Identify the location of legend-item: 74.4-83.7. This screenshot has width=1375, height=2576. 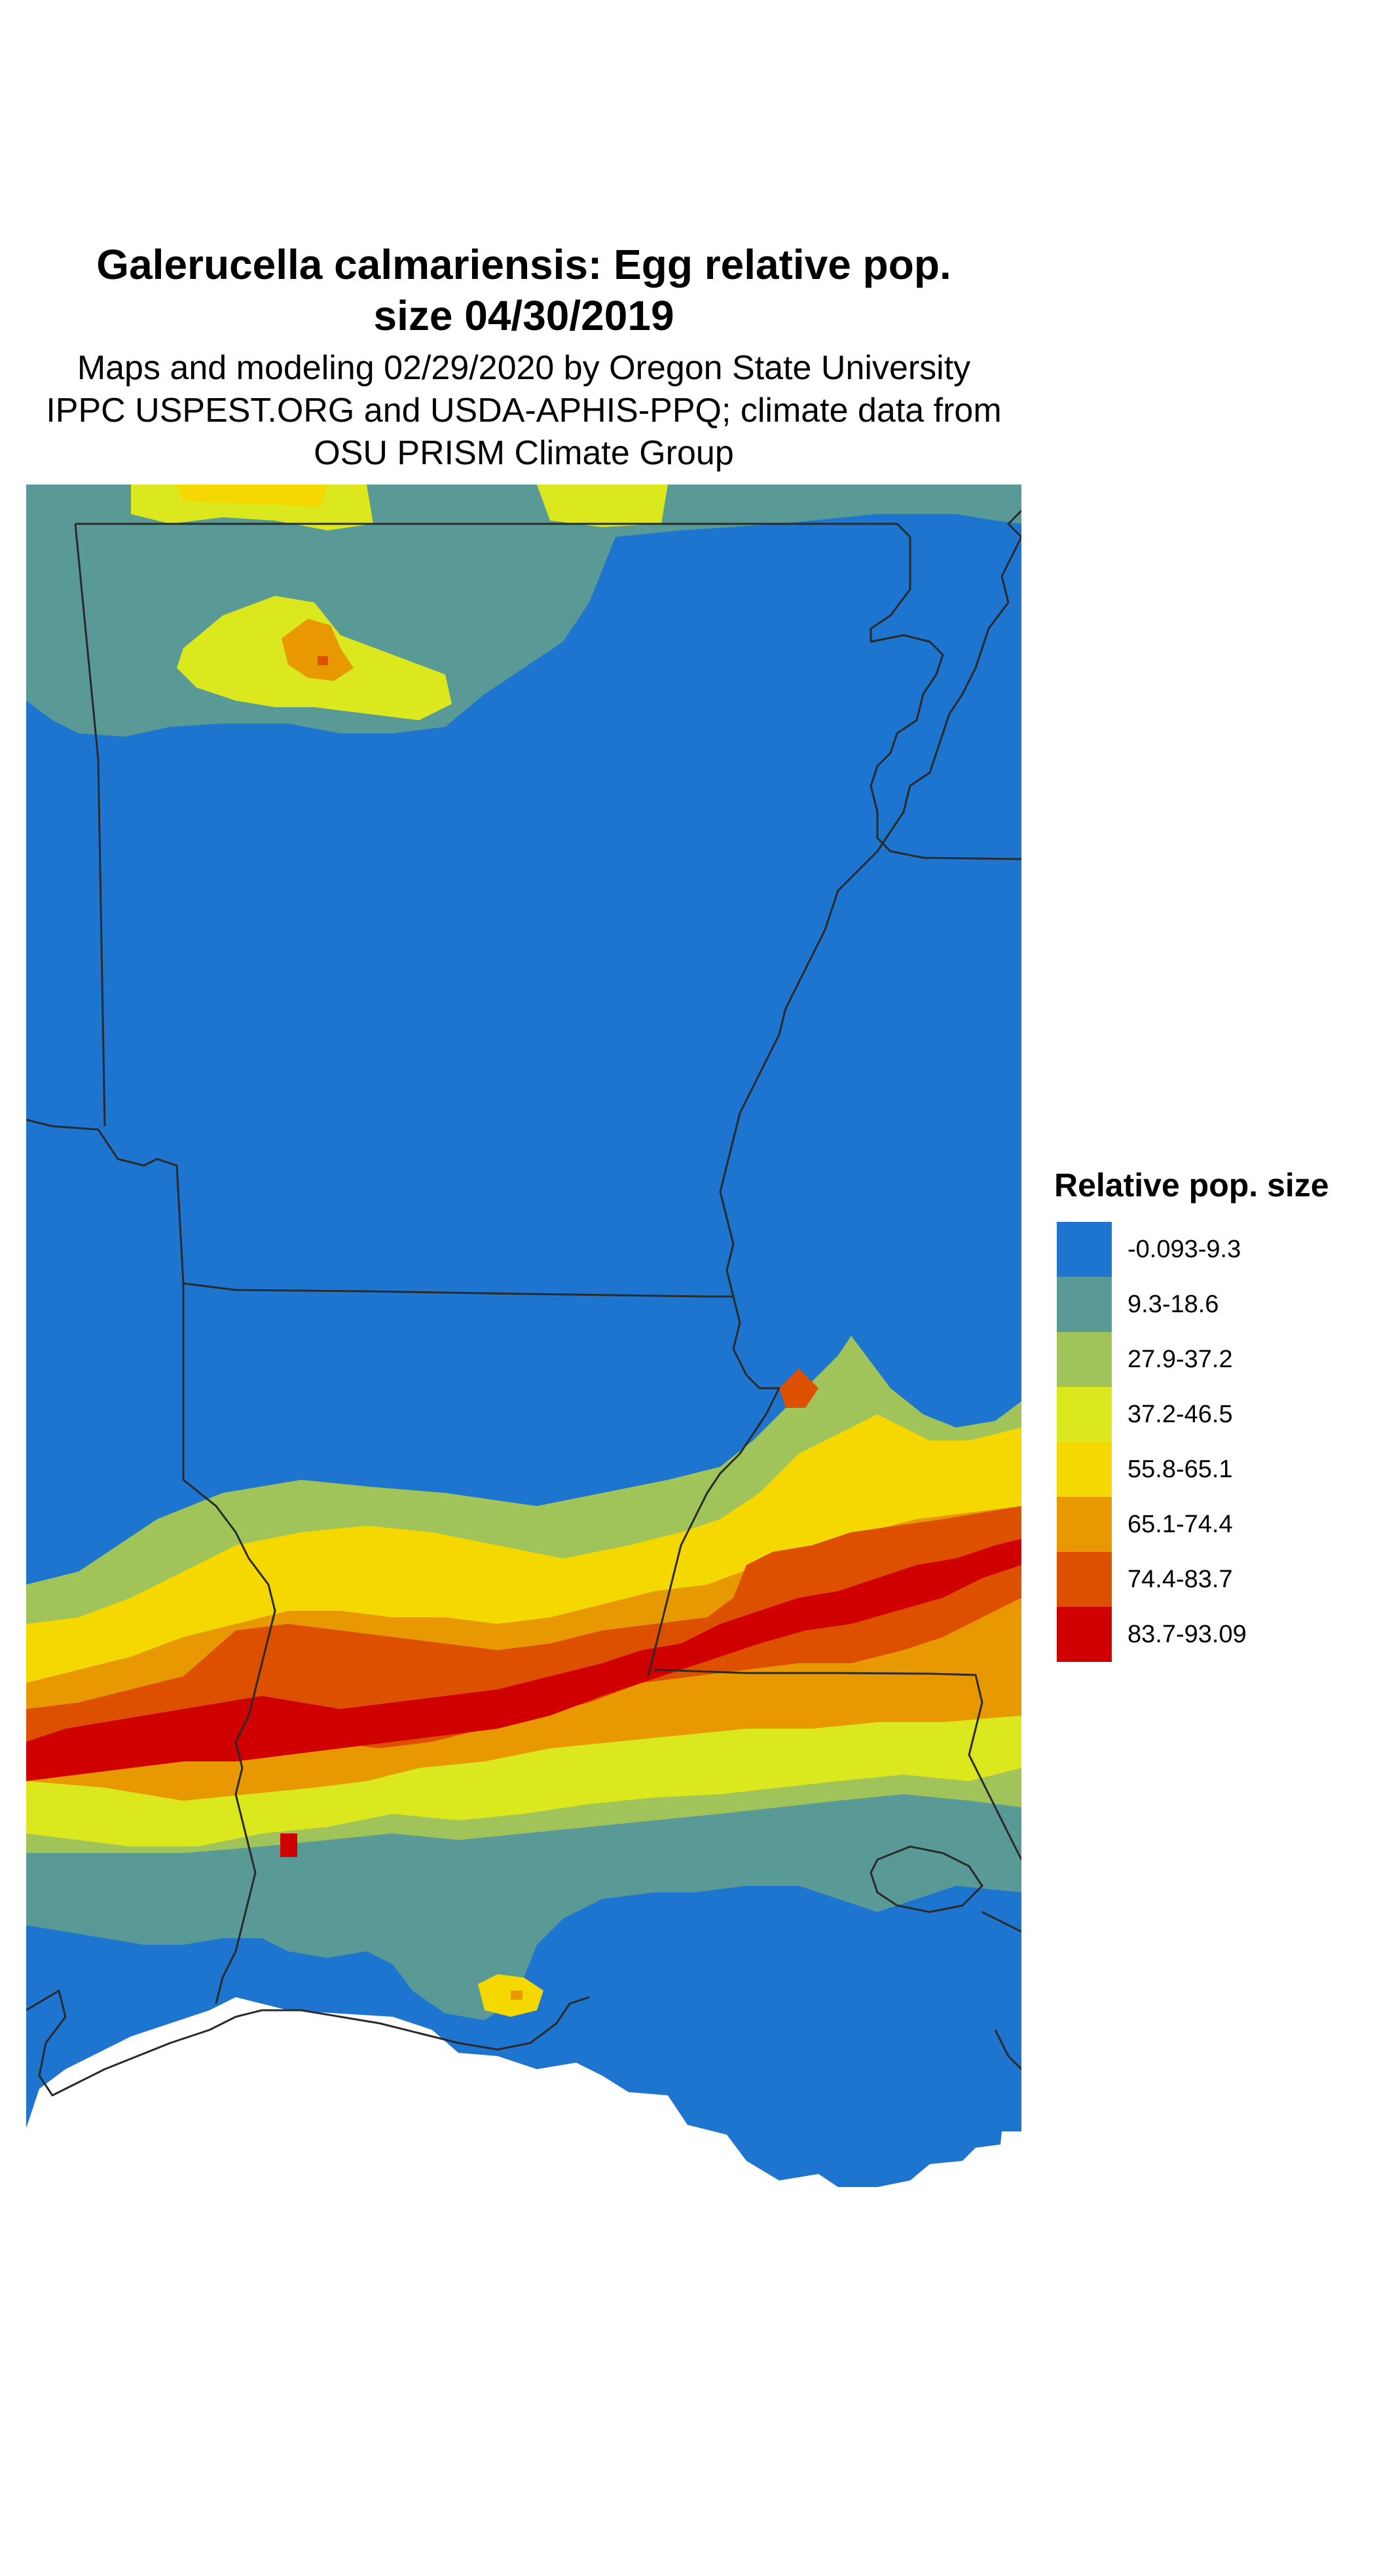
(1211, 1579).